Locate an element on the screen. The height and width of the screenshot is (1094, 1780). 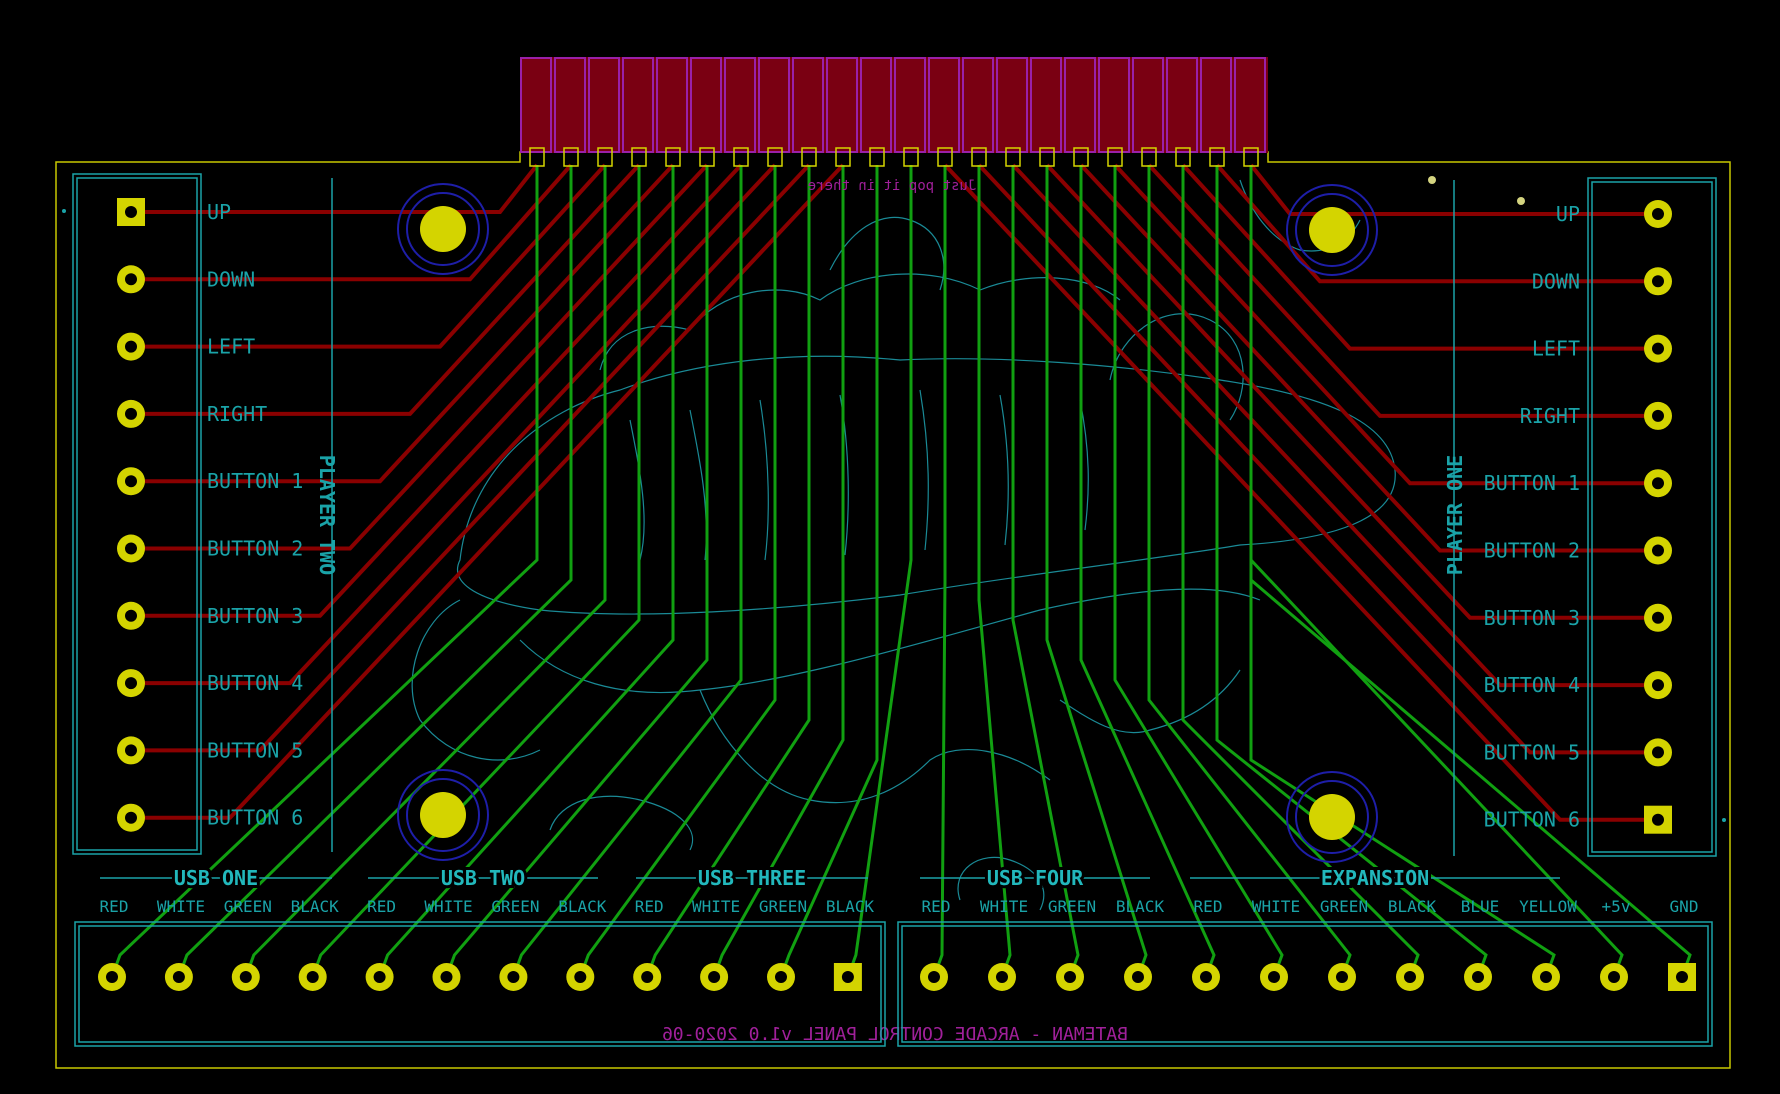
p1-pin-label: RIGHT is located at coordinates (1550, 416).